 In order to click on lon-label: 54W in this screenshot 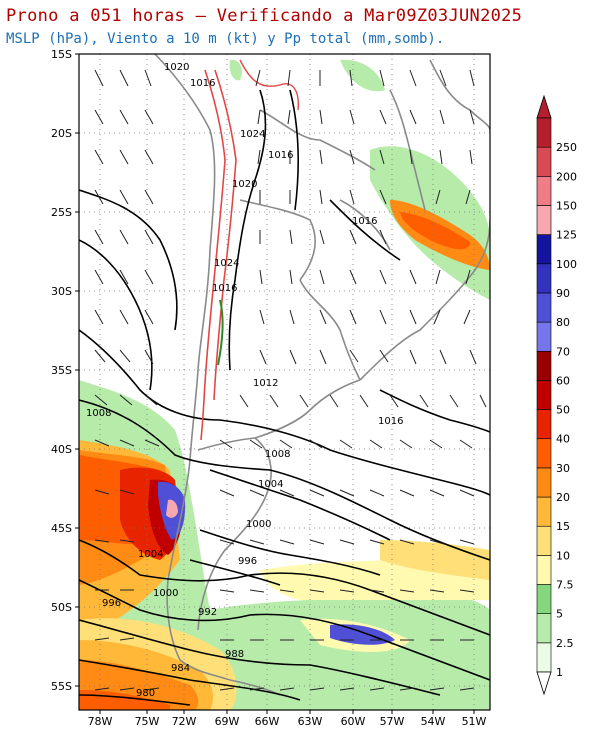, I will do `click(433, 721)`.